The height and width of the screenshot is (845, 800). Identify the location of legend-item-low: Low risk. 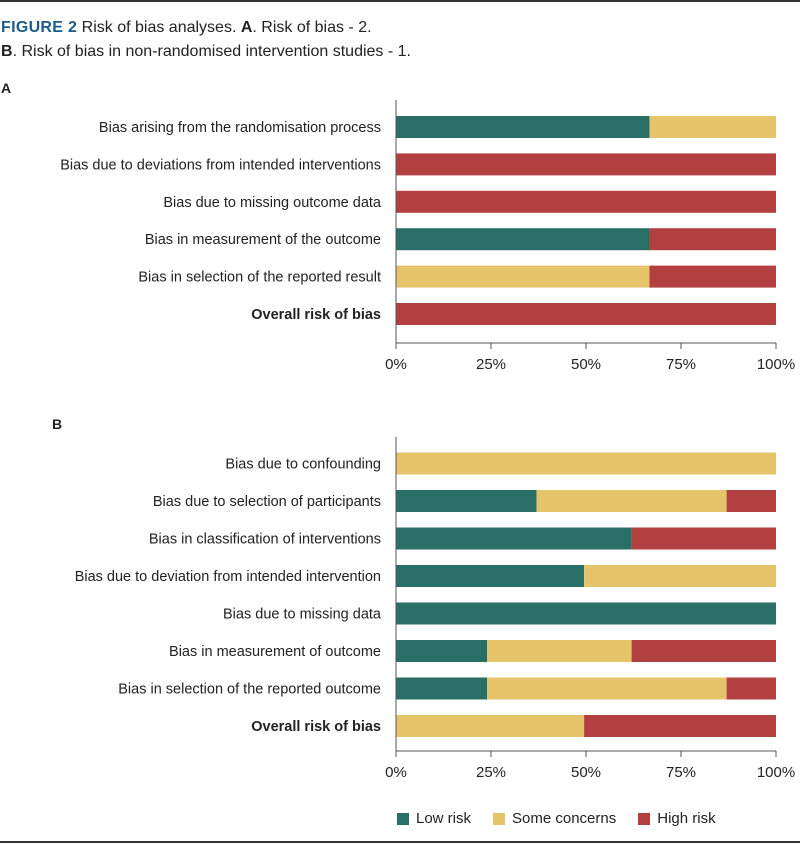
(434, 818).